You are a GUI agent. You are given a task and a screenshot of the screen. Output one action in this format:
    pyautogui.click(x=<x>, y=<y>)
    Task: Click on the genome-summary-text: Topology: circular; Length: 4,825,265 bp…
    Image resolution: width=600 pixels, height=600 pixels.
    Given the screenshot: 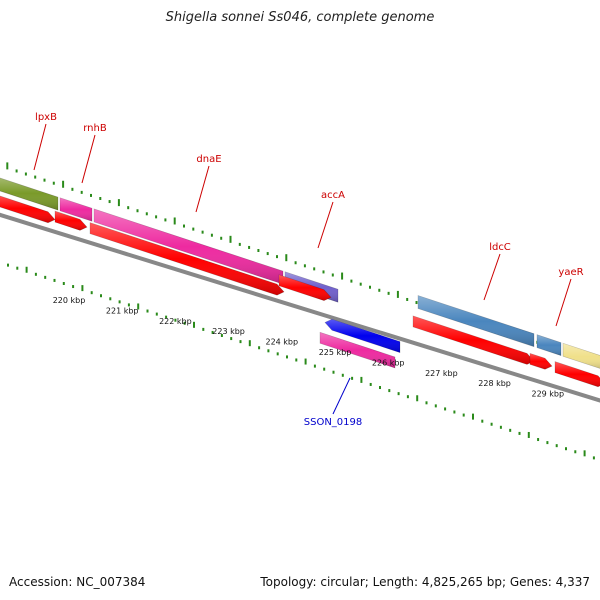 What is the action you would take?
    pyautogui.click(x=425, y=582)
    